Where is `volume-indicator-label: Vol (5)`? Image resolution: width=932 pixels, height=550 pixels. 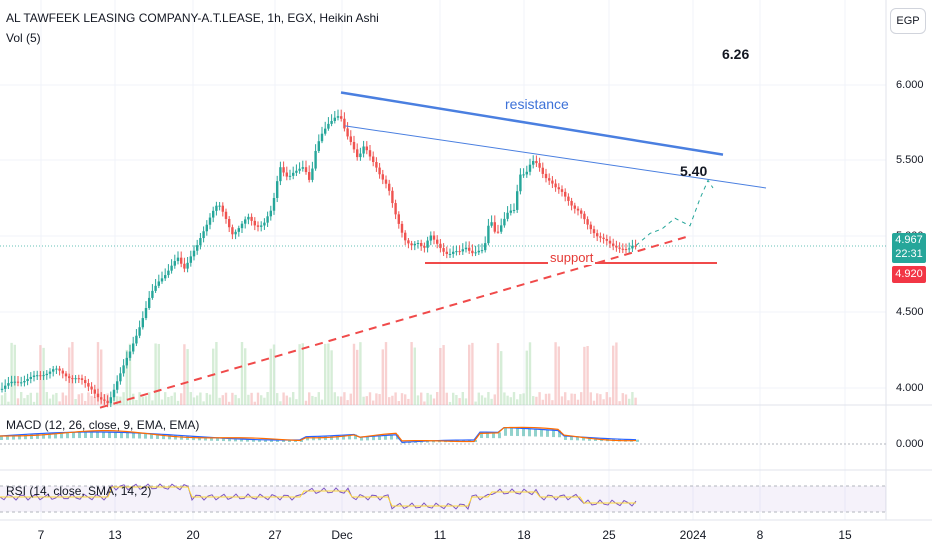
volume-indicator-label: Vol (5) is located at coordinates (23, 38).